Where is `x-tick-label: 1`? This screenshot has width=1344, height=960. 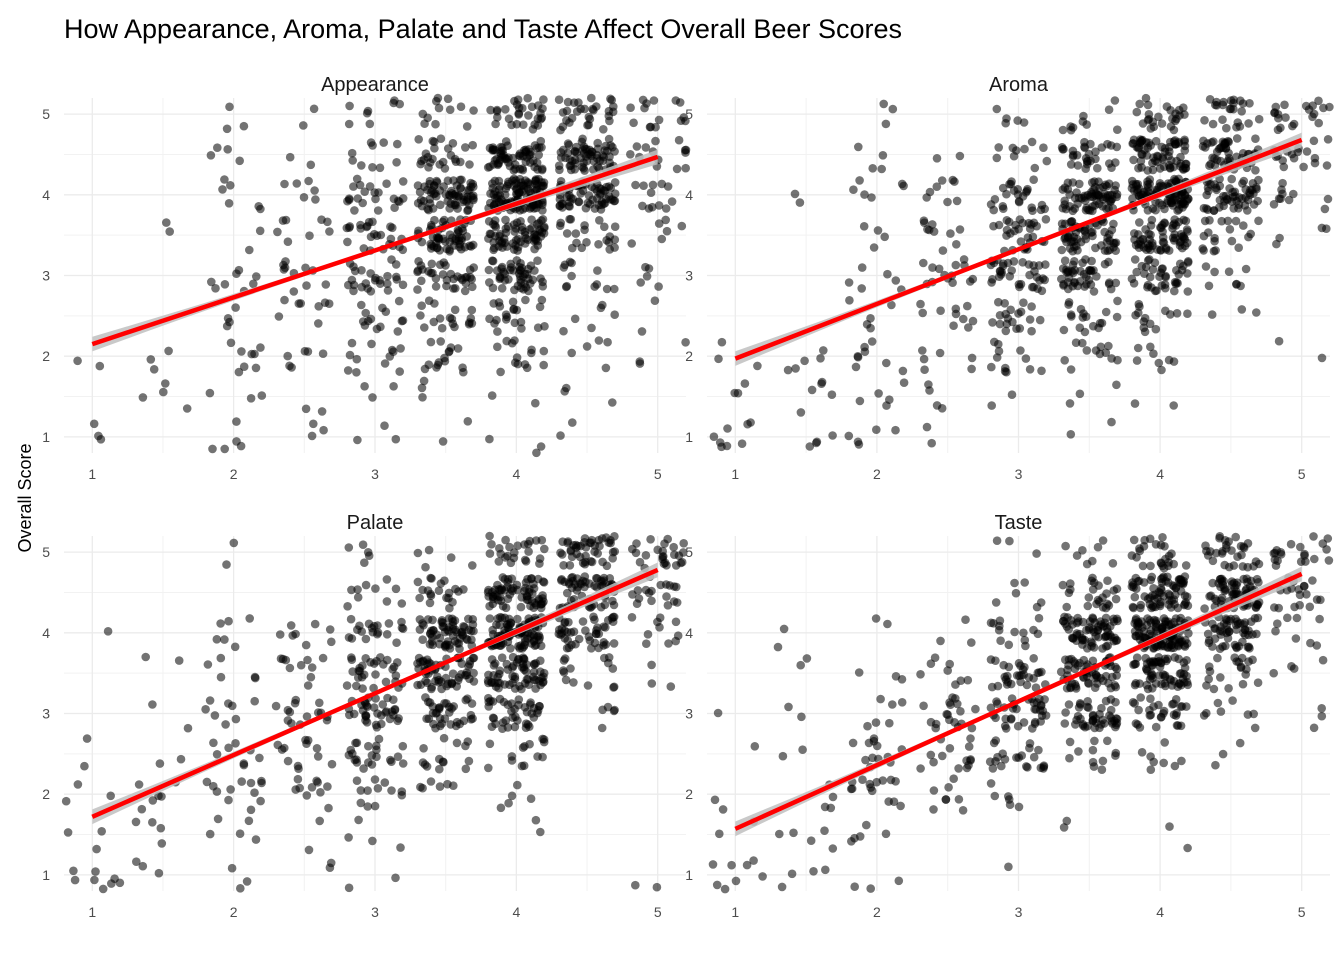 x-tick-label: 1 is located at coordinates (735, 474).